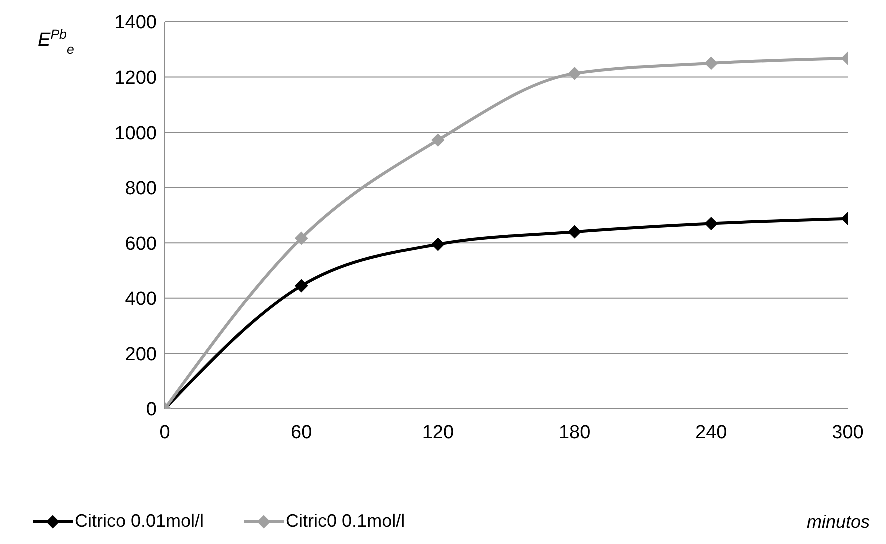 Image resolution: width=886 pixels, height=544 pixels. What do you see at coordinates (574, 433) in the screenshot?
I see `x-tick-label: 180` at bounding box center [574, 433].